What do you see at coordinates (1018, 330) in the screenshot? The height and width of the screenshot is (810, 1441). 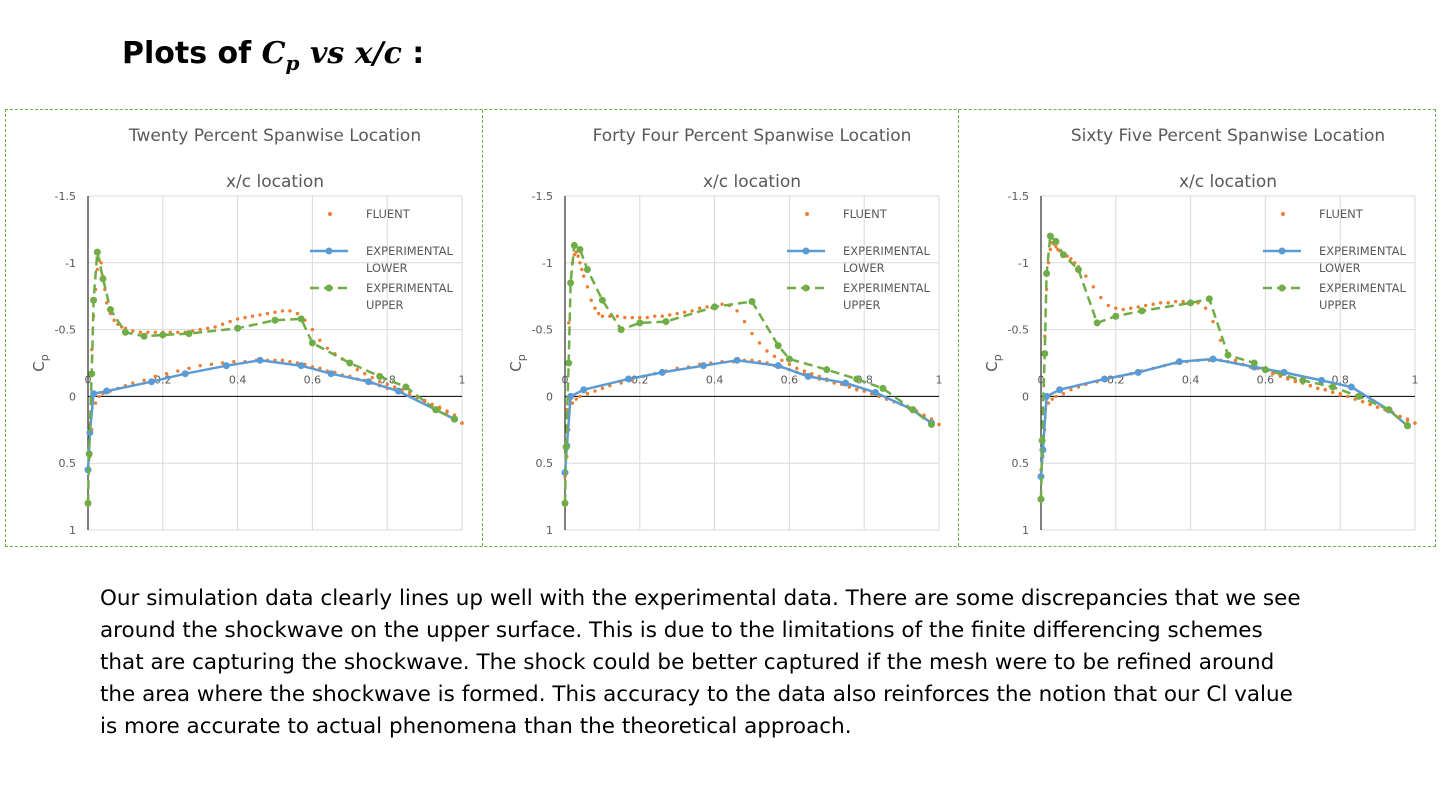 I see `y-tick-label: -0.5` at bounding box center [1018, 330].